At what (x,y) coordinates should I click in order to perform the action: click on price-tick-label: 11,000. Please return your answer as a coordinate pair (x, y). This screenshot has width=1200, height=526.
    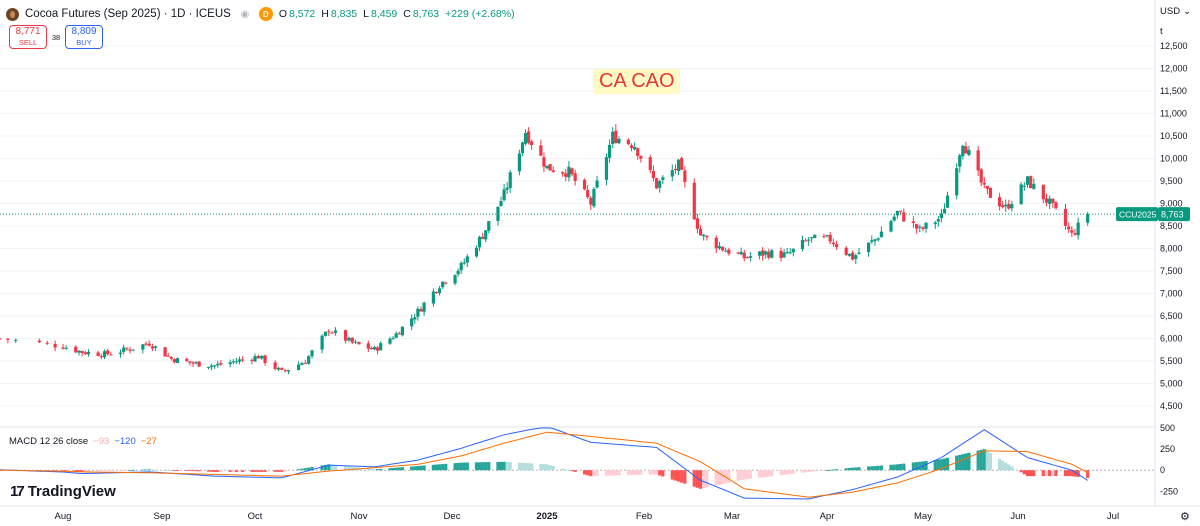
    Looking at the image, I should click on (1173, 114).